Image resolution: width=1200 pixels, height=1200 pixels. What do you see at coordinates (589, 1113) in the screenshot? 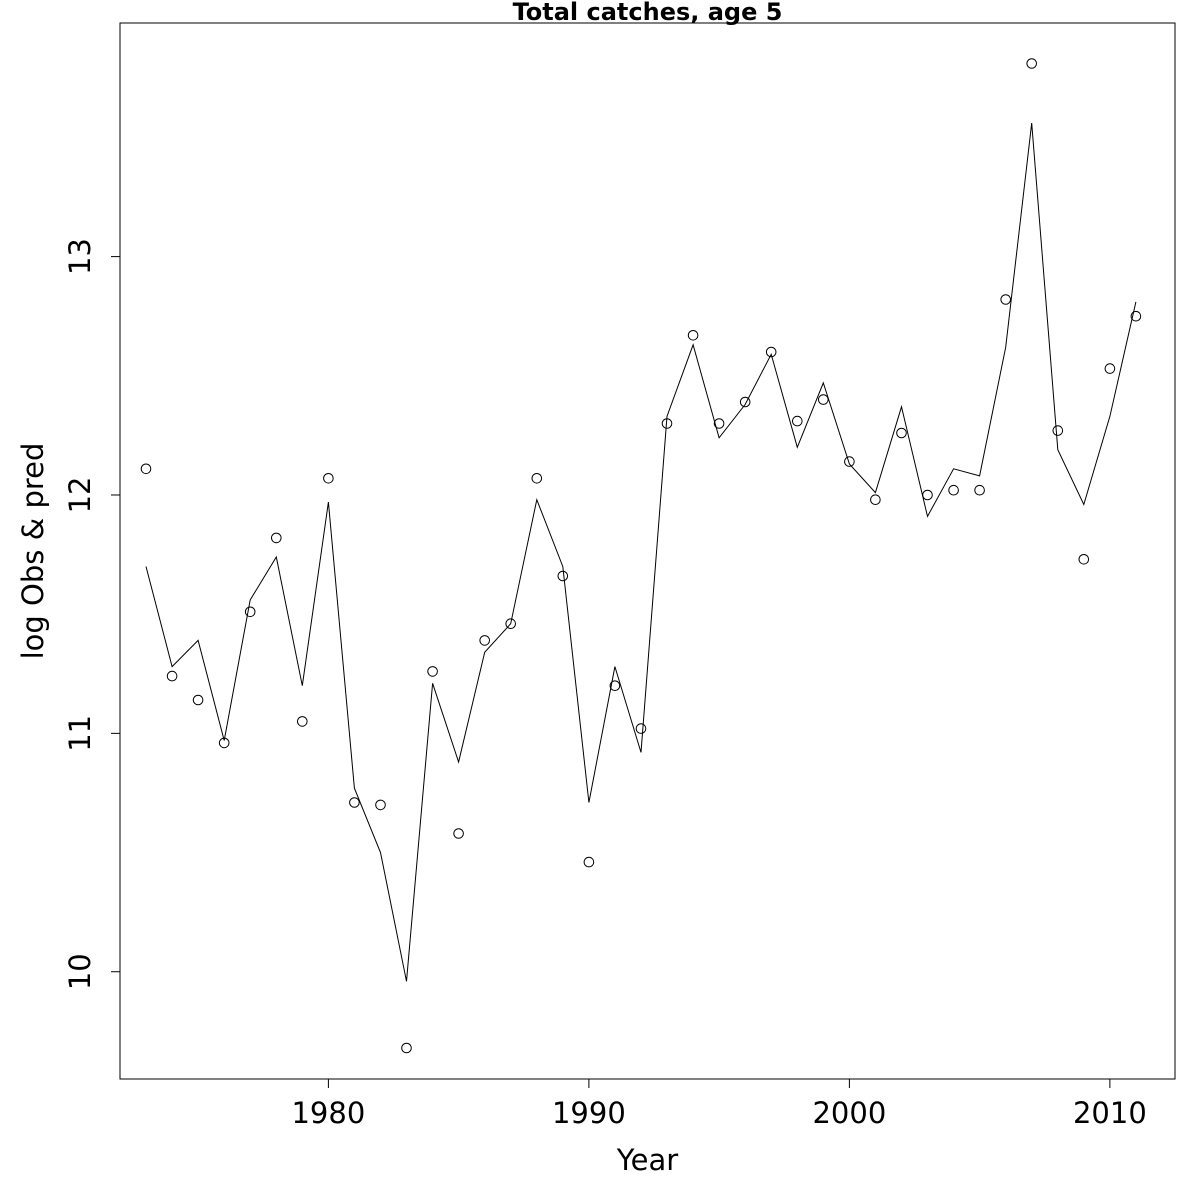
I see `x-tick-label: 1990` at bounding box center [589, 1113].